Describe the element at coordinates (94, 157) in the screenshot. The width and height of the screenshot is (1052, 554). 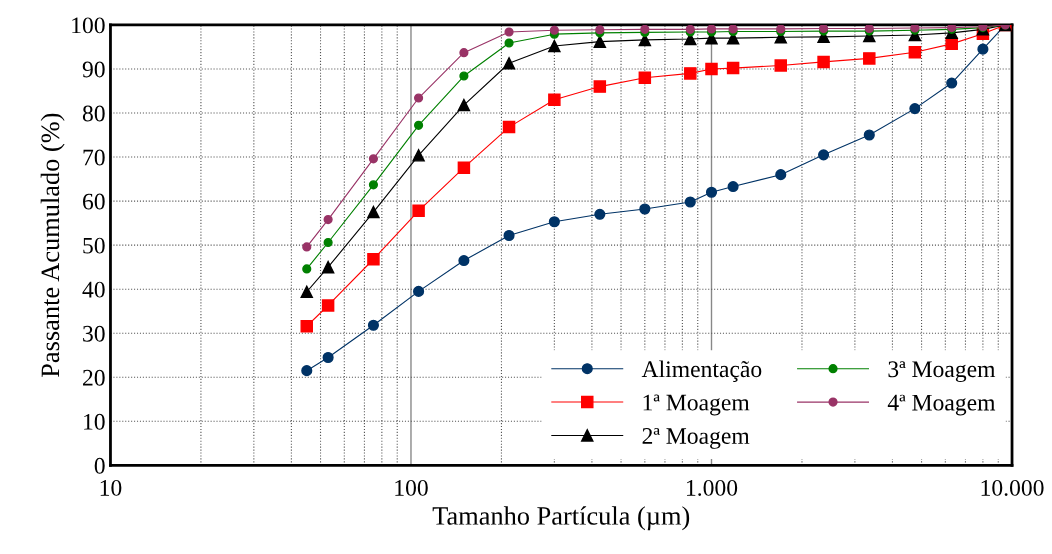
I see `y-tick-label: 70` at that location.